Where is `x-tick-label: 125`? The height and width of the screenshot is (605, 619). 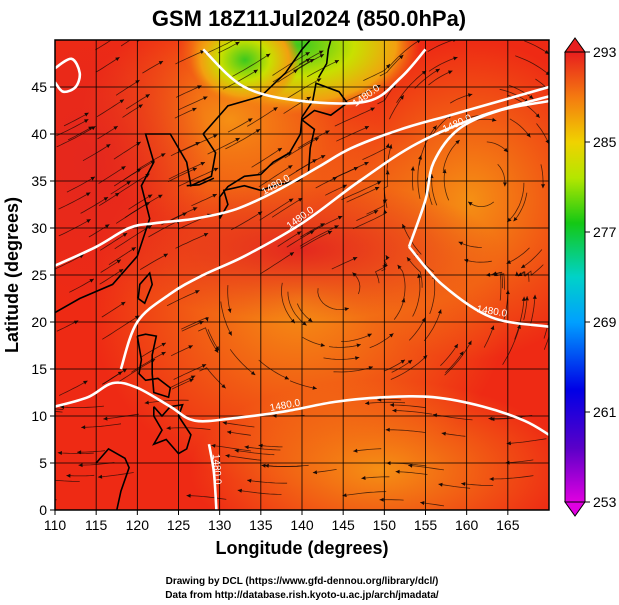
x-tick-label: 125 is located at coordinates (179, 525).